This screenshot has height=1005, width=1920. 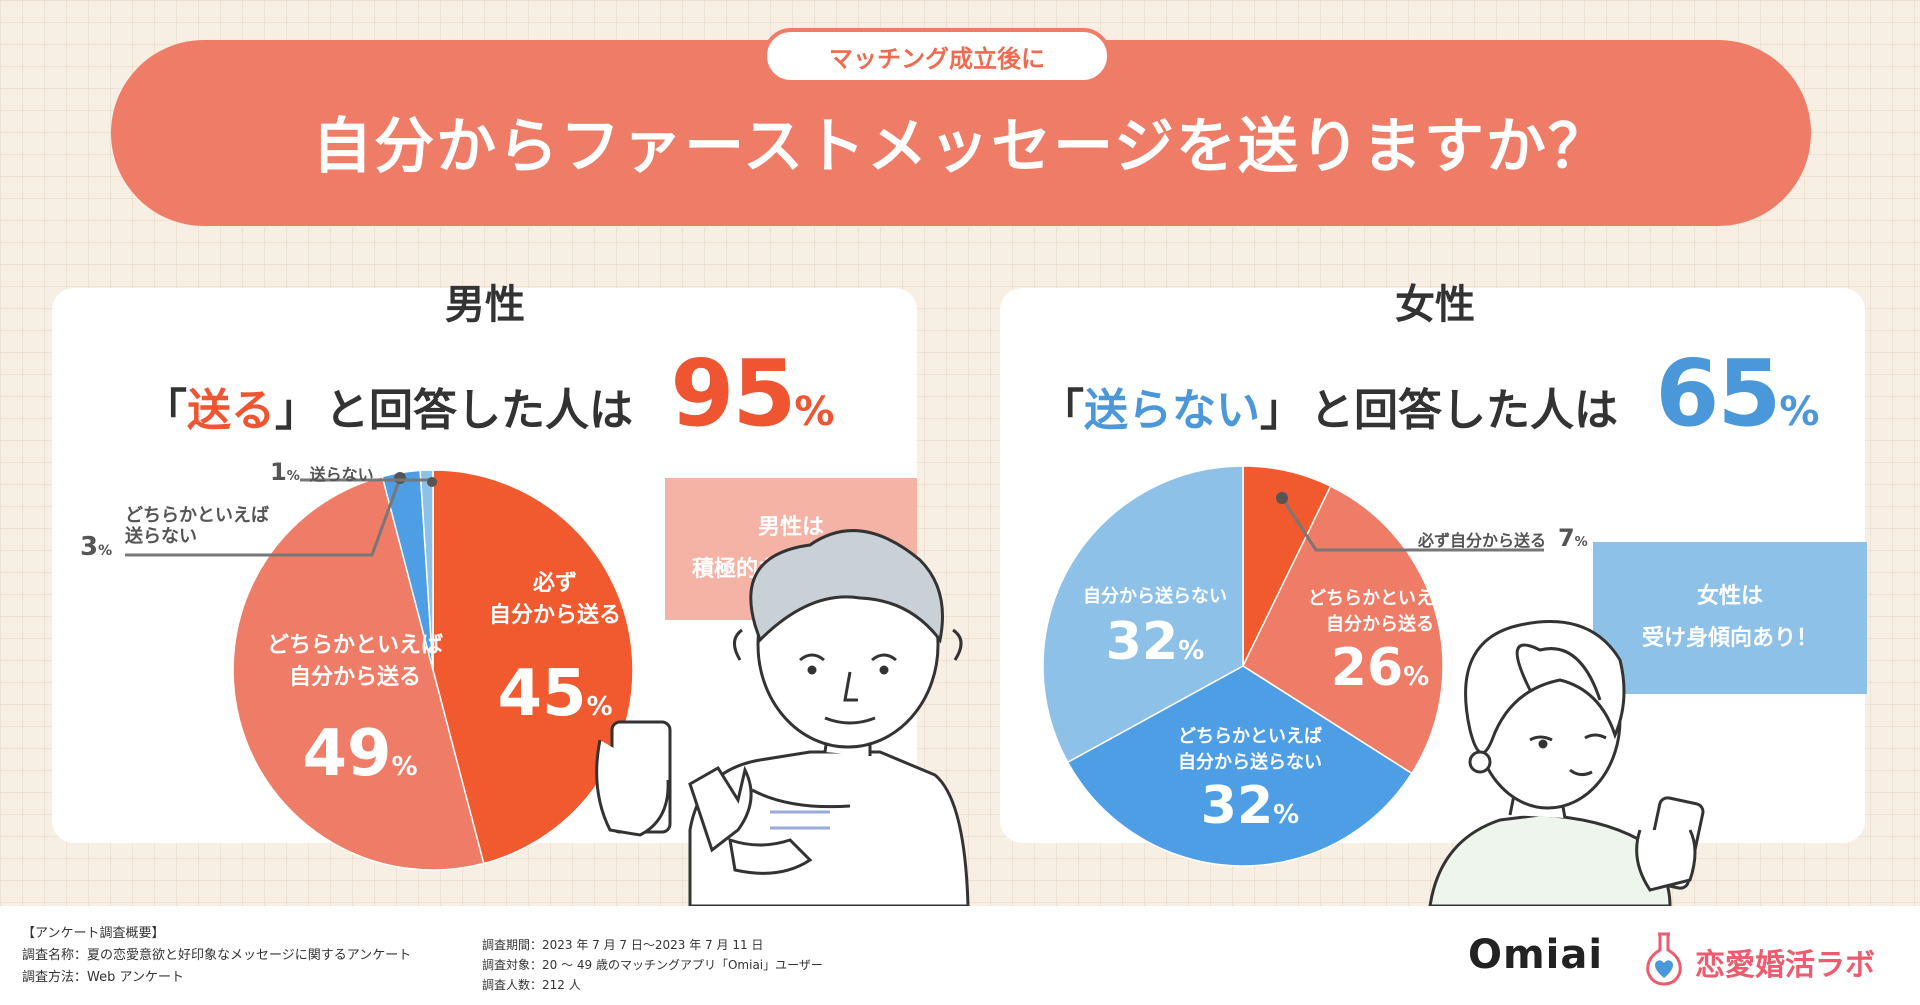 I want to click on men-label-rather-not: どちらかといえば 送らない, so click(x=197, y=526).